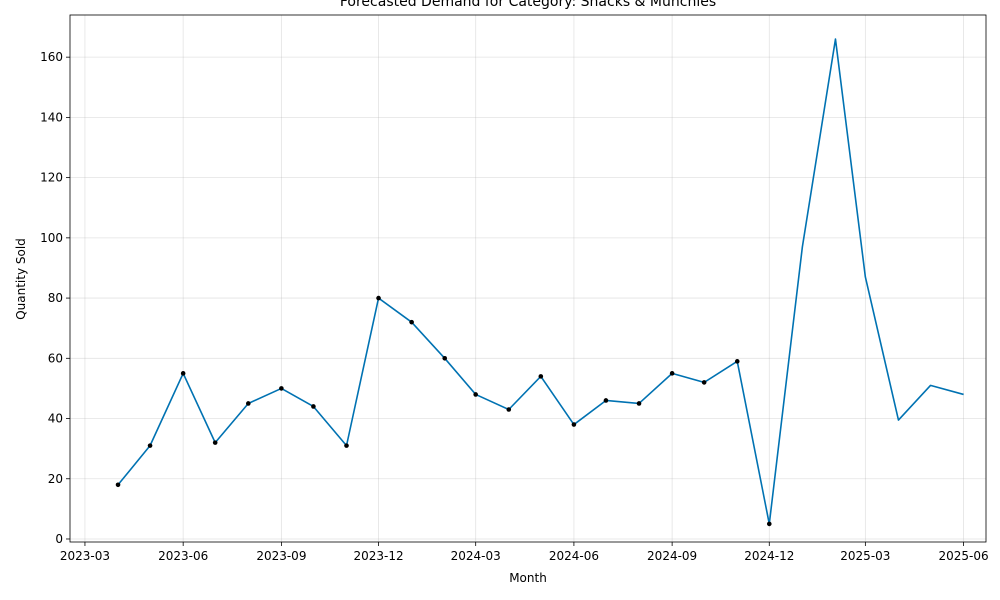  Describe the element at coordinates (55, 298) in the screenshot. I see `y-tick-label: 80` at that location.